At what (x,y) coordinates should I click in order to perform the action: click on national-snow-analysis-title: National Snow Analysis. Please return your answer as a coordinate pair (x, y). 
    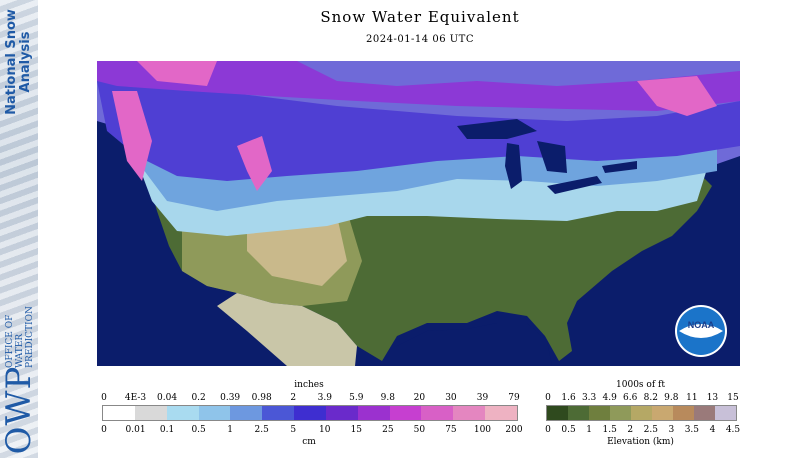
    Looking at the image, I should click on (18, 62).